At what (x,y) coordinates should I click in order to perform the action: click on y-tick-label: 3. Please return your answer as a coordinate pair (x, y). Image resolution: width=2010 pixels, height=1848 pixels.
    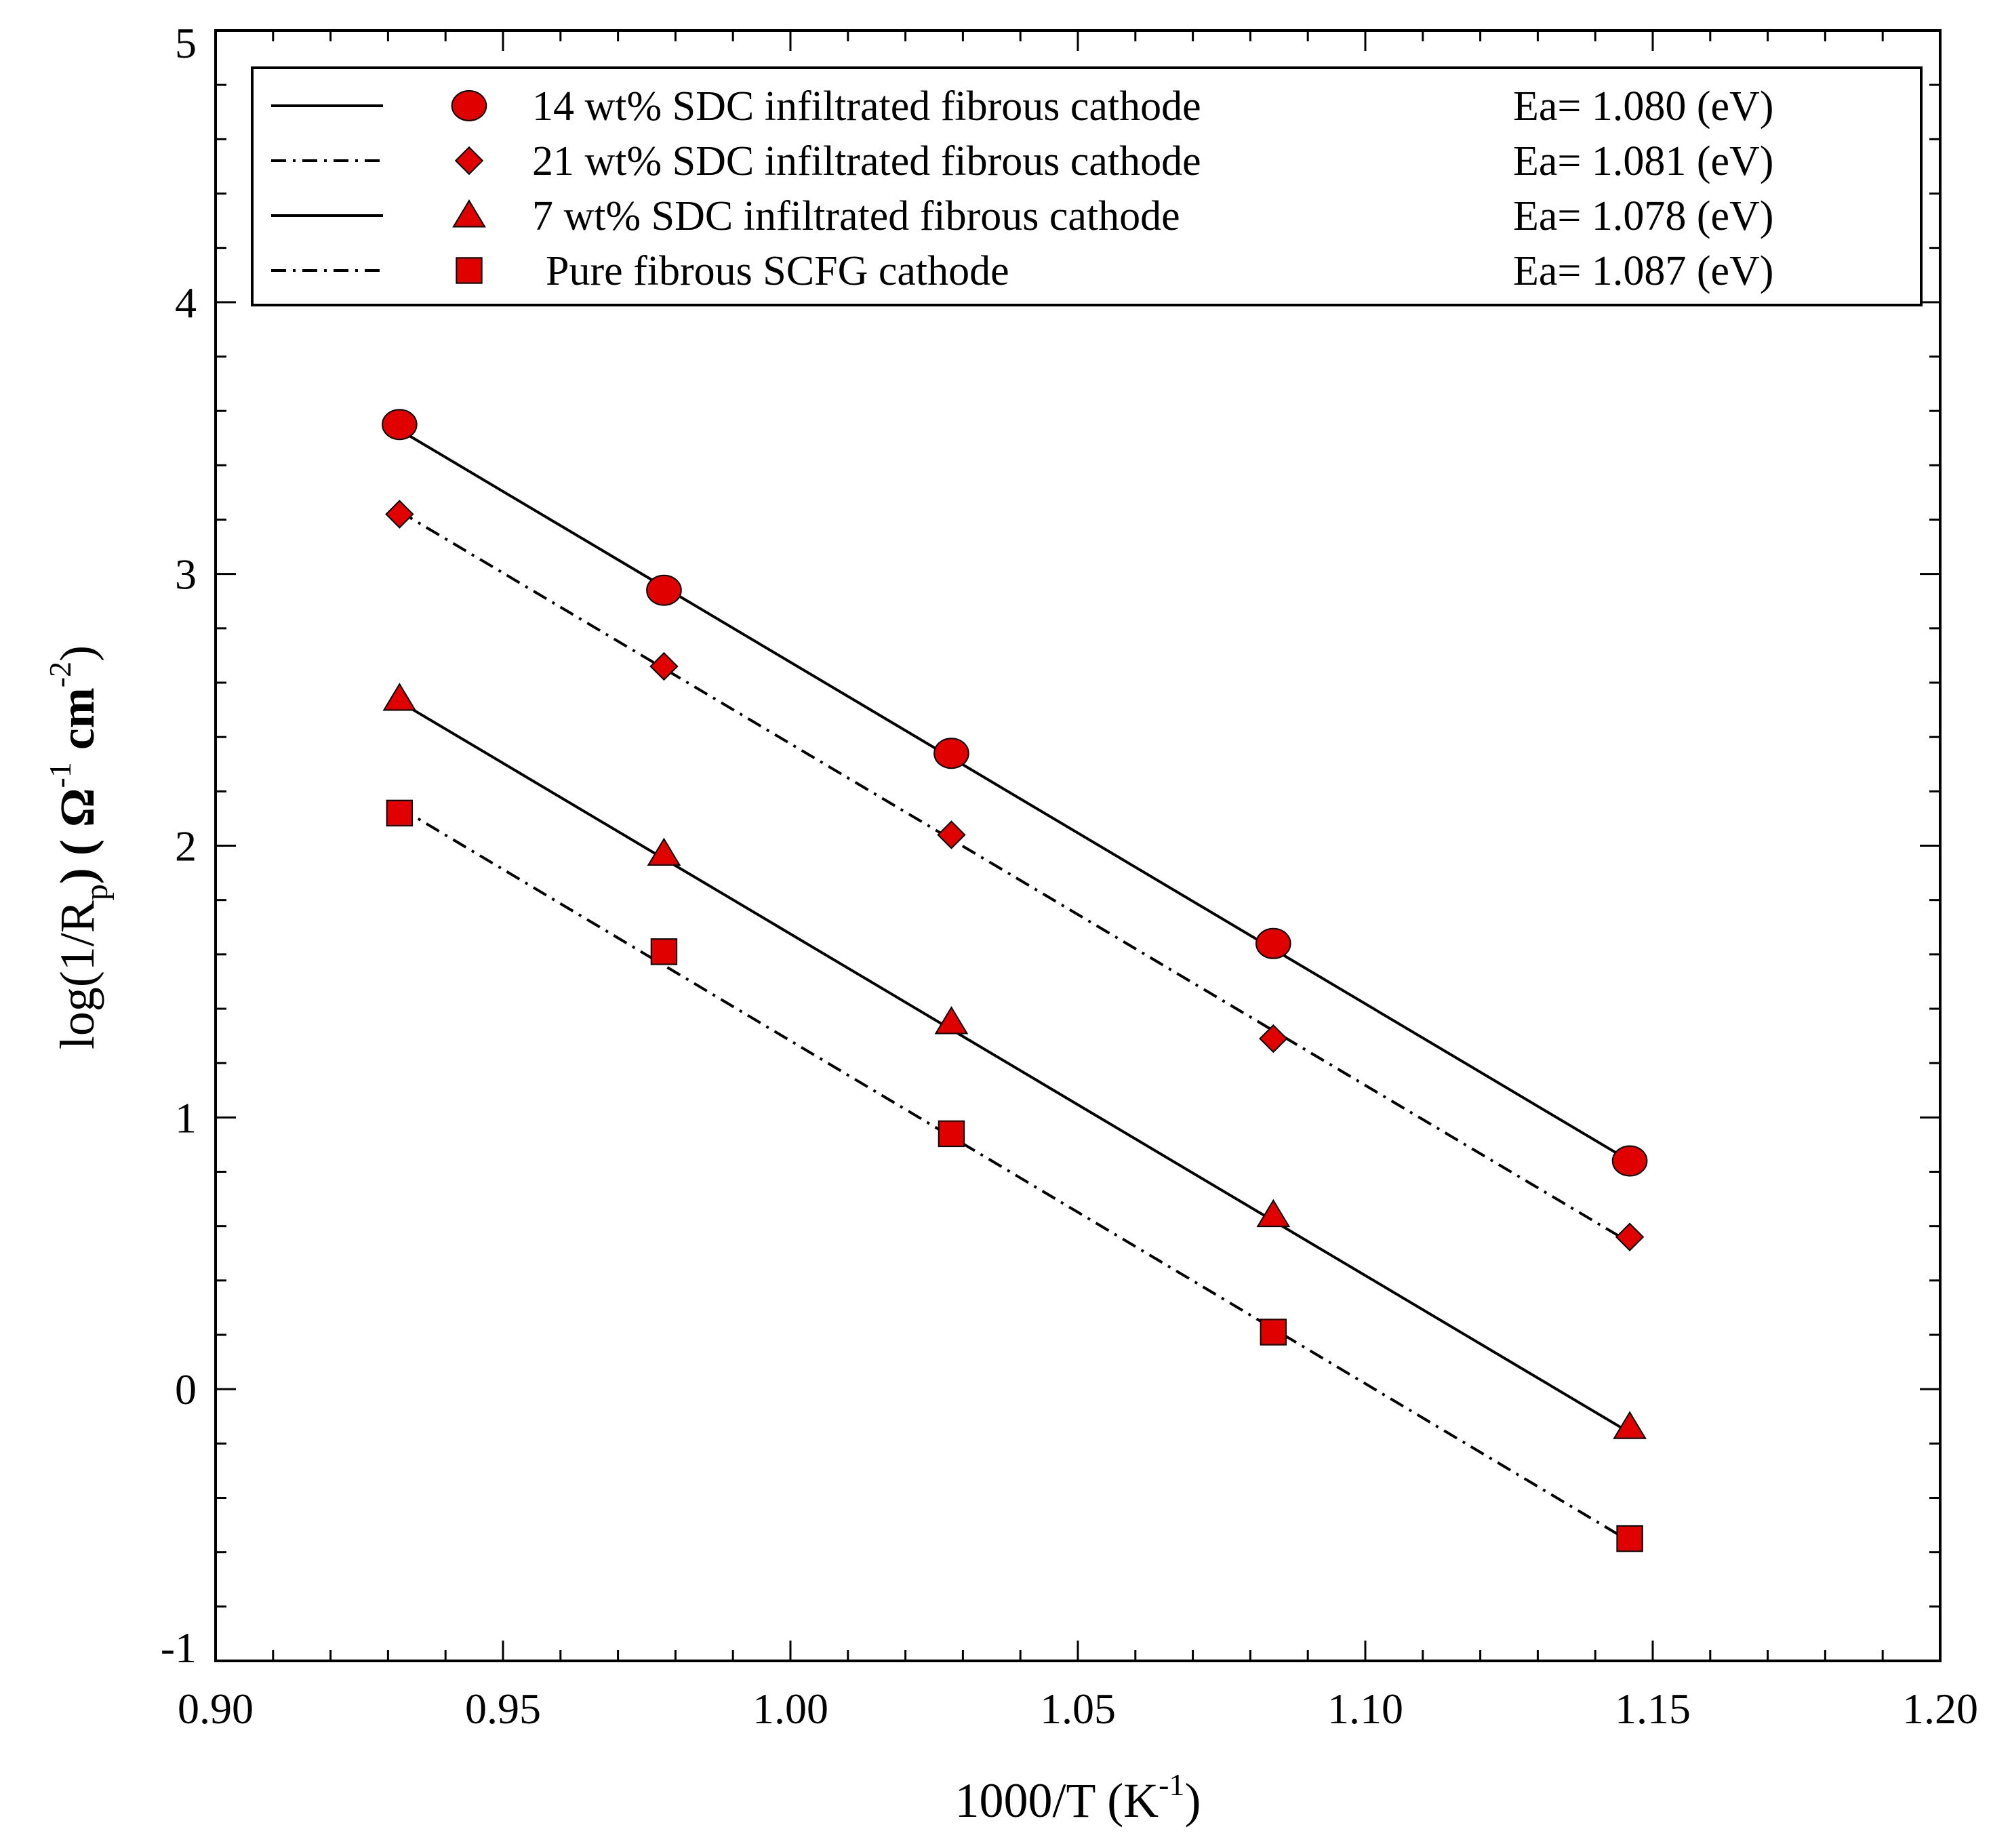
    Looking at the image, I should click on (186, 574).